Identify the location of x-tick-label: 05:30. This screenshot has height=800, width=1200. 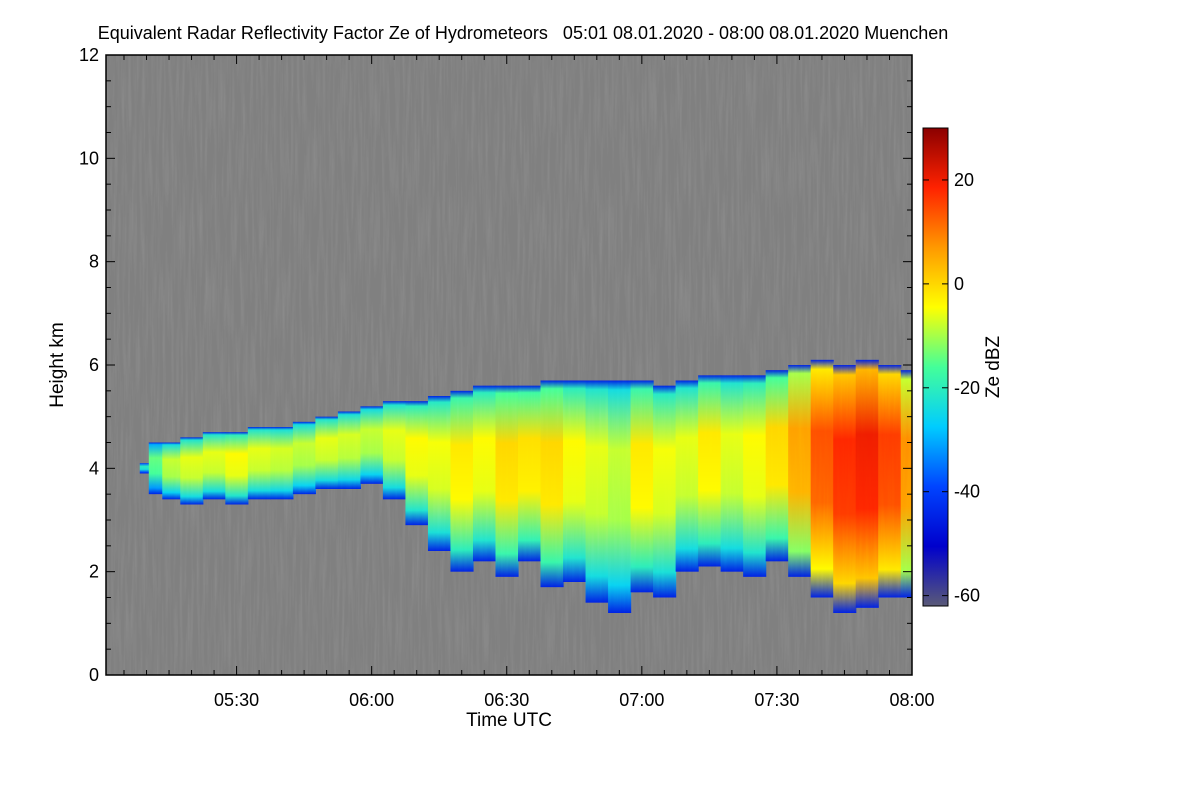
(236, 700).